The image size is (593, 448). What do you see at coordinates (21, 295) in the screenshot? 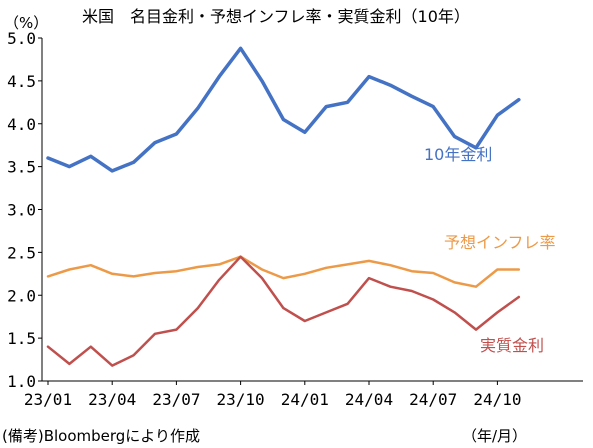
I see `y-tick-label: 2.0` at bounding box center [21, 295].